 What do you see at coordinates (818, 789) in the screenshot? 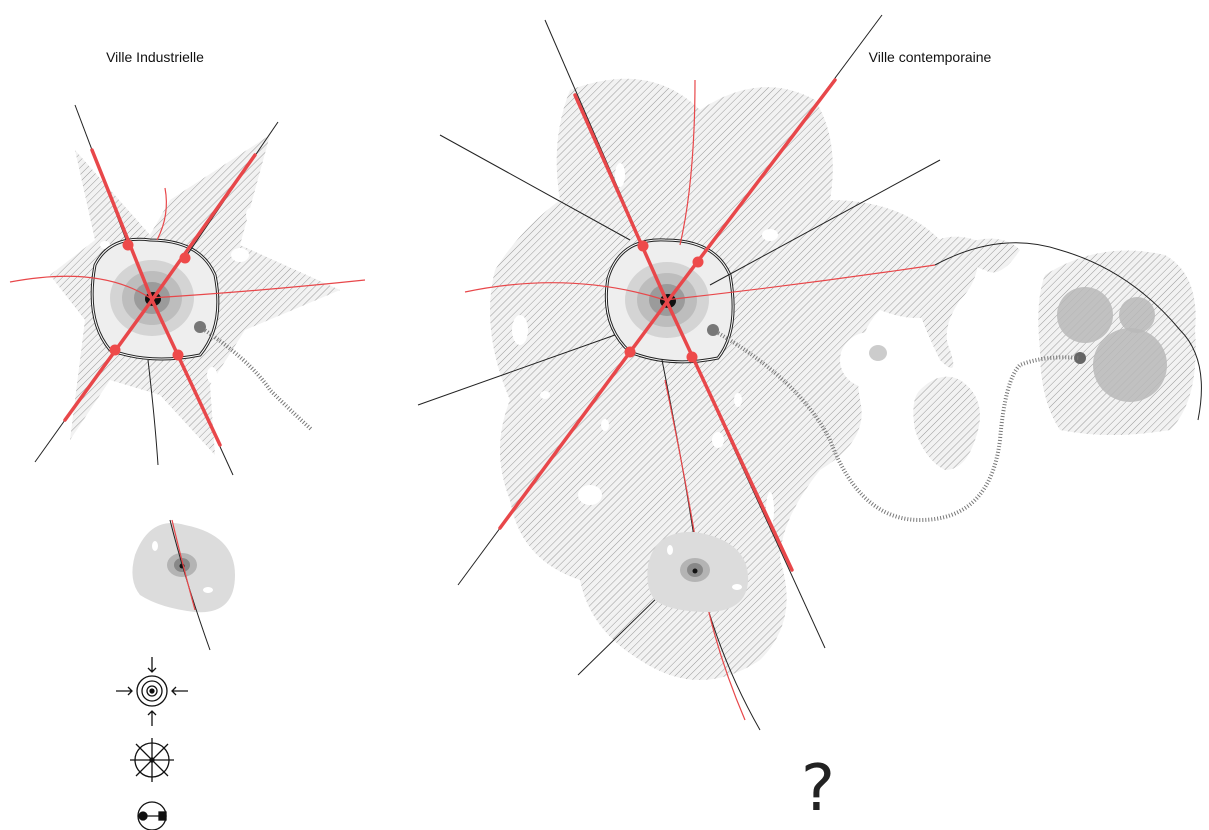
I see `question-mark: ?` at bounding box center [818, 789].